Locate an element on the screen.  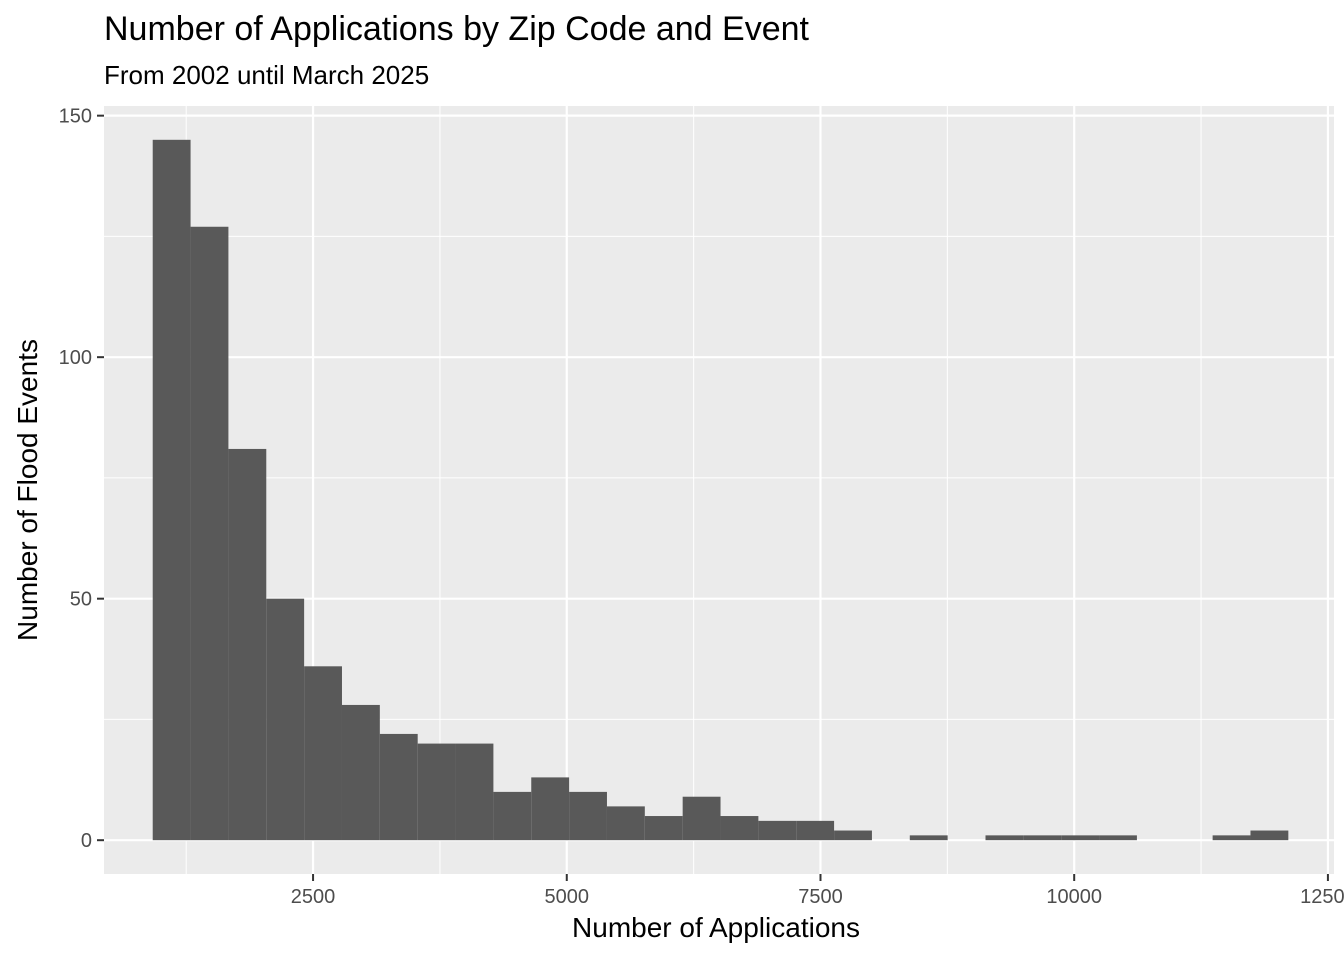
x-tick-label: 2500 is located at coordinates (313, 897).